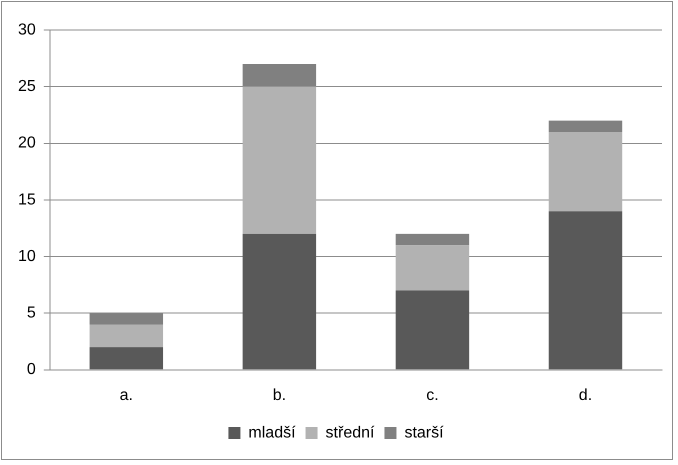  What do you see at coordinates (126, 395) in the screenshot?
I see `x-tick-label: a.` at bounding box center [126, 395].